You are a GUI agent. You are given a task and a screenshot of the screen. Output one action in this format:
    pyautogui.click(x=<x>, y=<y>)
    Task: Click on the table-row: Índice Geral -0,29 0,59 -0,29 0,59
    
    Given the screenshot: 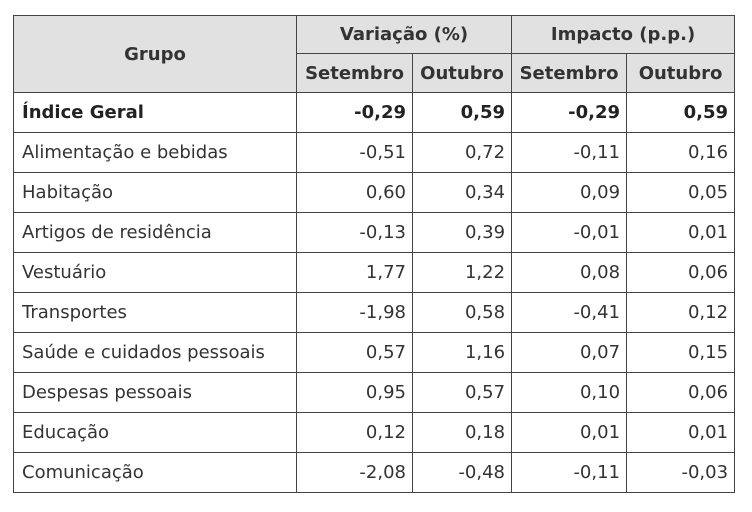 What is the action you would take?
    pyautogui.click(x=374, y=112)
    